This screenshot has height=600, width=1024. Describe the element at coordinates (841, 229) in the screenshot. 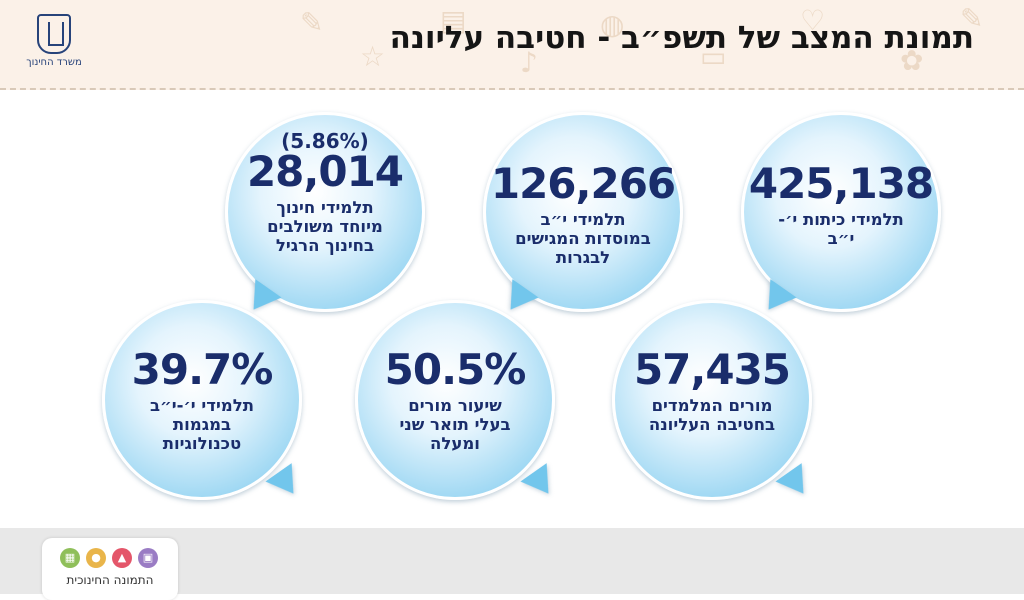

I see `stat-label: תלמידי כיתות י׳-י״ב` at that location.